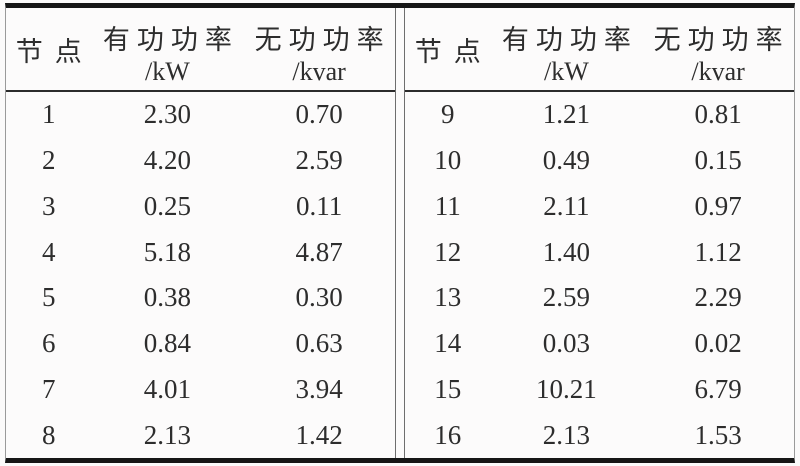  What do you see at coordinates (167, 114) in the screenshot?
I see `active-power-cell: 2.30` at bounding box center [167, 114].